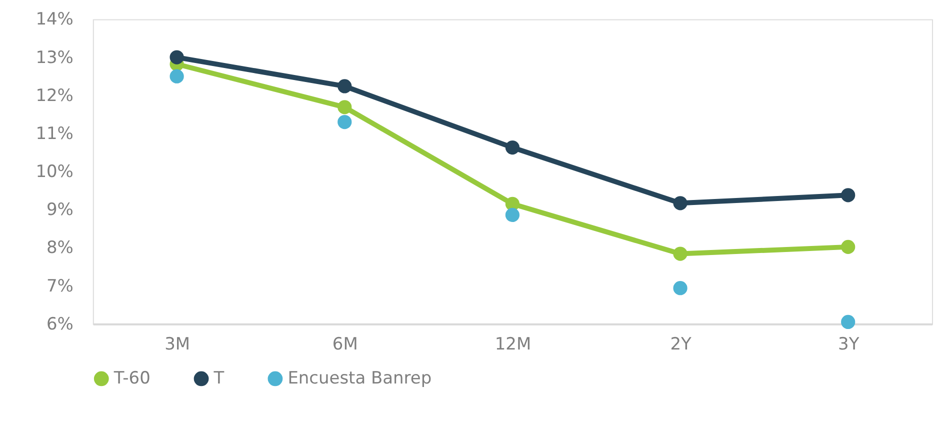  I want to click on y-tick-label: 14%, so click(55, 20).